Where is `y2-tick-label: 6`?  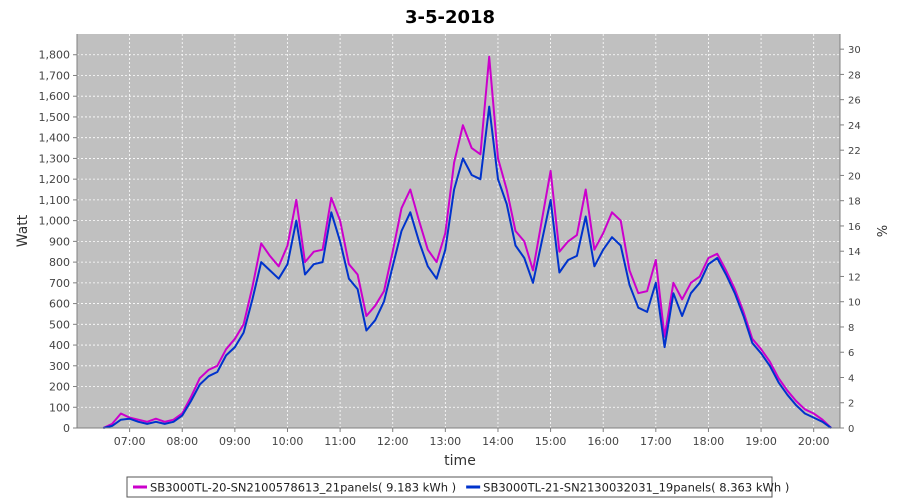 y2-tick-label: 6 is located at coordinates (851, 353).